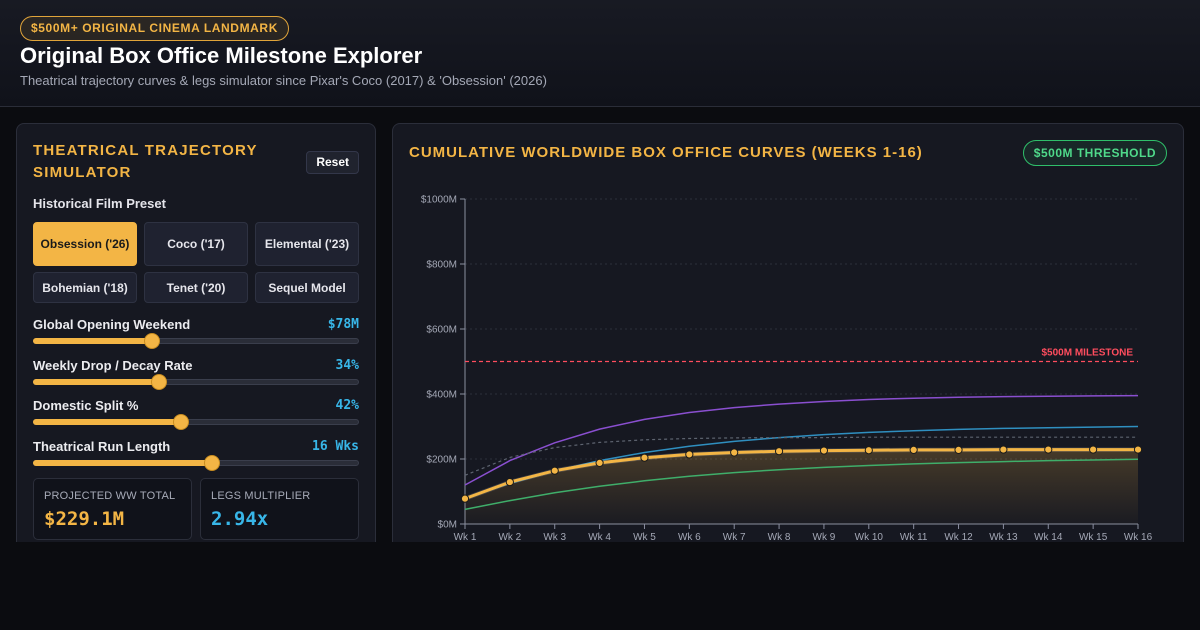  I want to click on preset-button-sequel-model: Sequel Model, so click(307, 287).